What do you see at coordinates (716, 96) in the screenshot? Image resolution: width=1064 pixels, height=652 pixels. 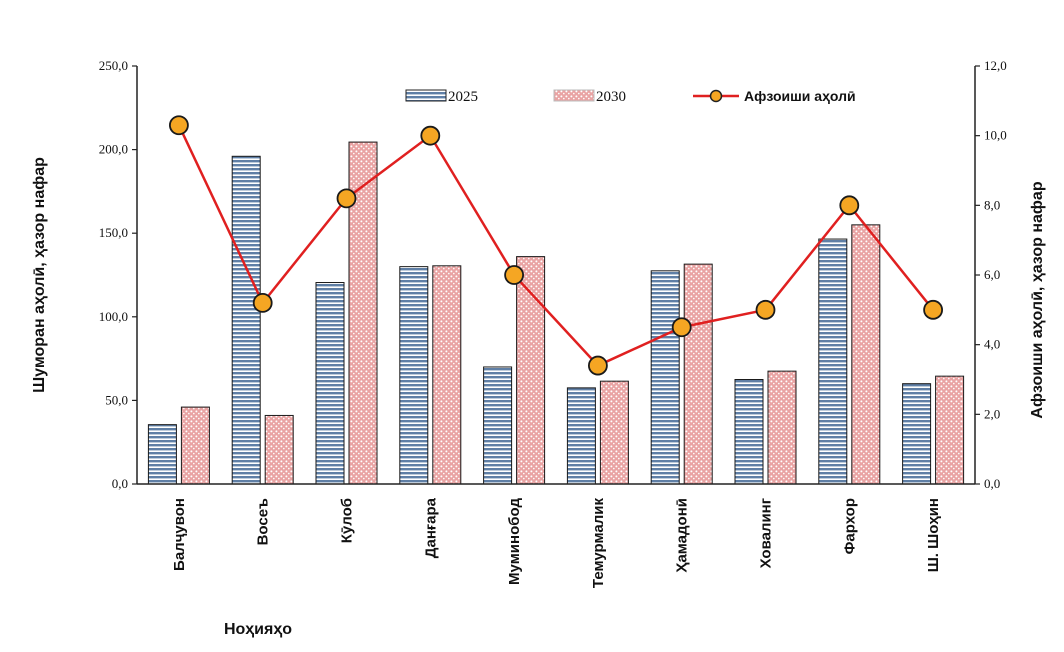 I see `legend-line-marker` at bounding box center [716, 96].